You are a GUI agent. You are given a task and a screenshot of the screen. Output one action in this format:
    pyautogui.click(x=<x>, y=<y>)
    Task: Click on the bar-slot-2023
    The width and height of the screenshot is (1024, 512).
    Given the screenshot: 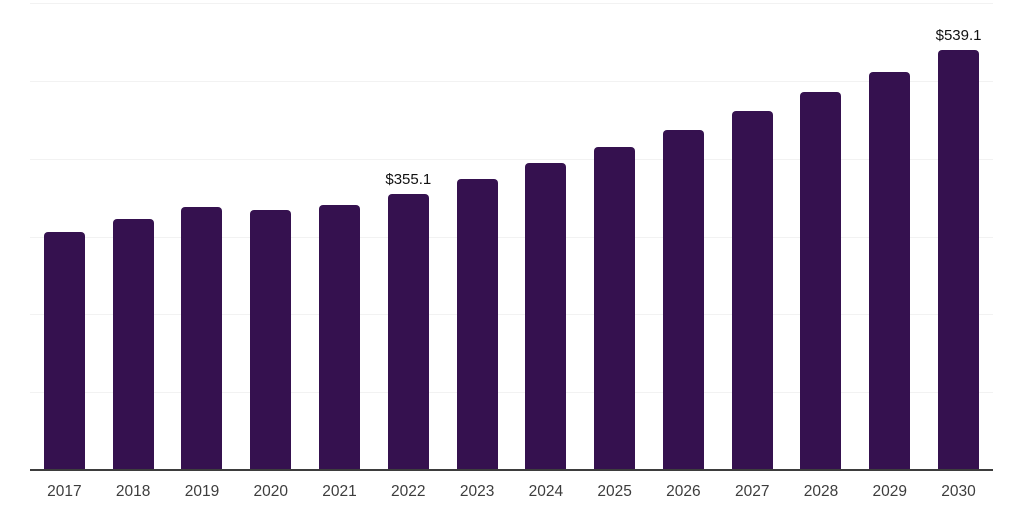 What is the action you would take?
    pyautogui.click(x=477, y=236)
    